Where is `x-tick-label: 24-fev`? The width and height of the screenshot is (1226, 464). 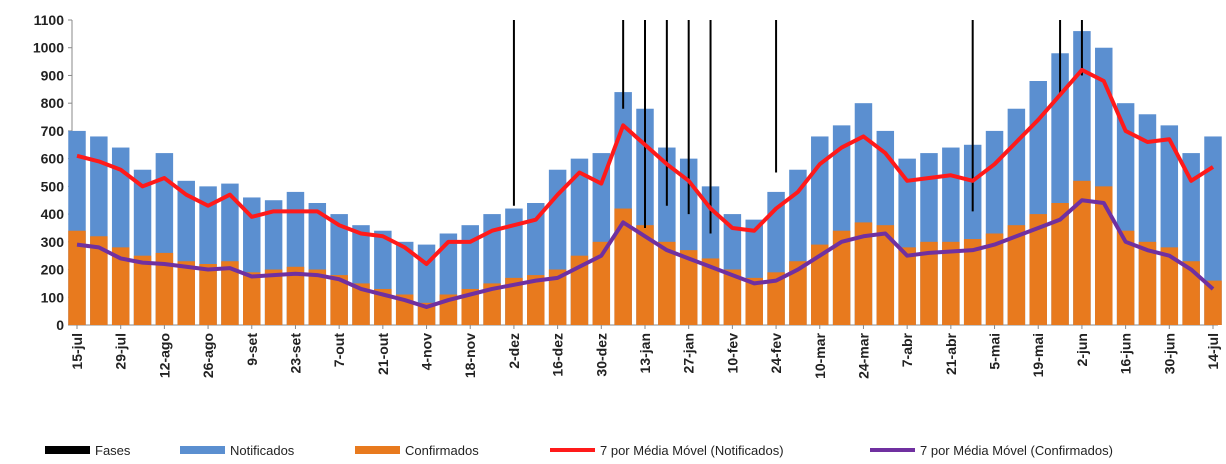 x-tick-label: 24-fev is located at coordinates (776, 353).